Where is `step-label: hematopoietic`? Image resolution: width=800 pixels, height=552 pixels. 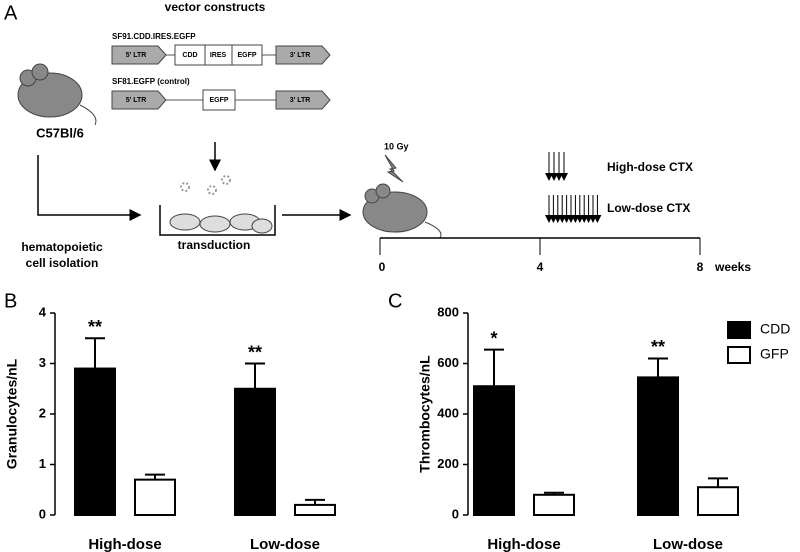
step-label: hematopoietic is located at coordinates (62, 247).